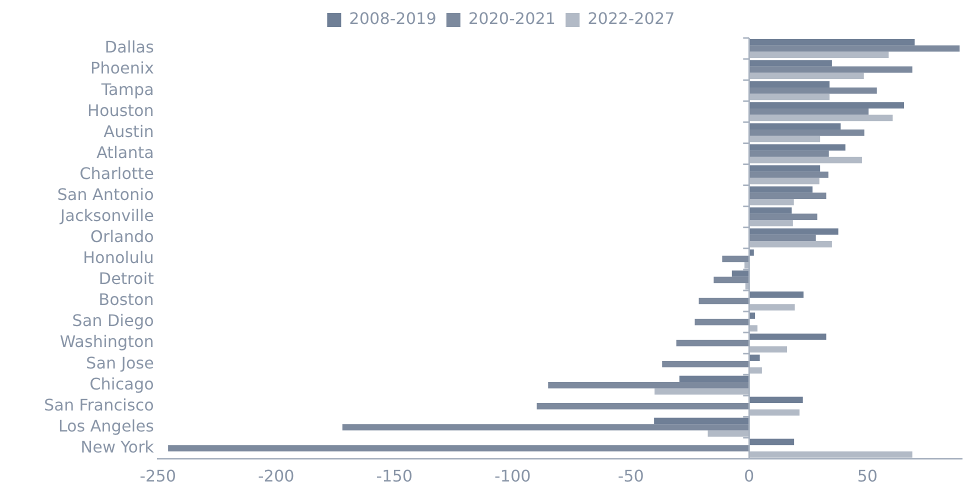 This screenshot has width=968, height=494. I want to click on x-tick-label: 0, so click(749, 476).